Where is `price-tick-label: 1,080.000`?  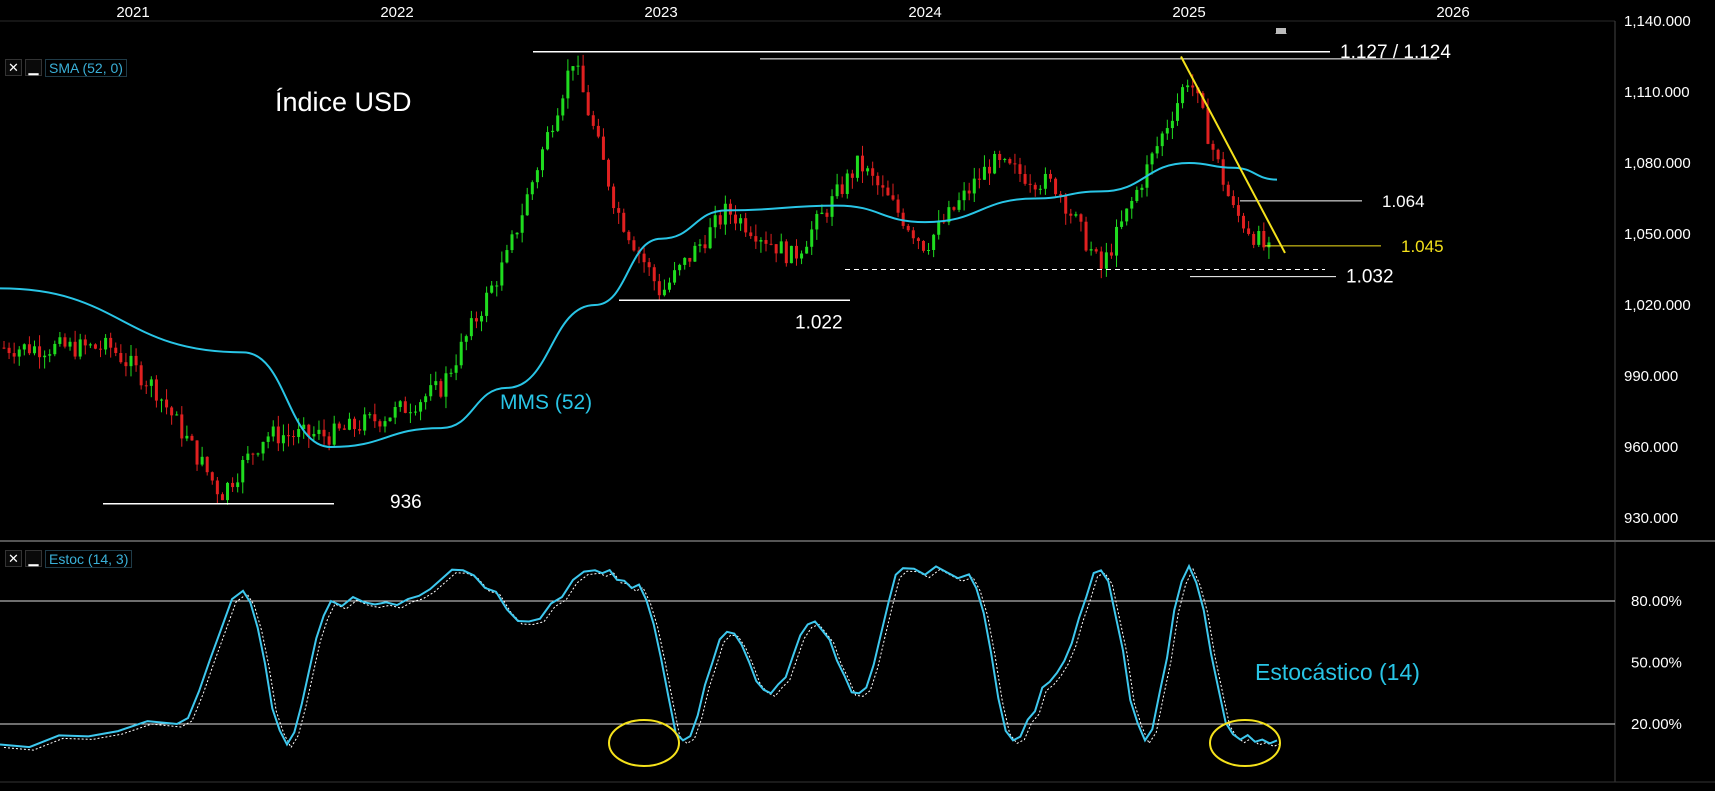
price-tick-label: 1,080.000 is located at coordinates (1657, 163).